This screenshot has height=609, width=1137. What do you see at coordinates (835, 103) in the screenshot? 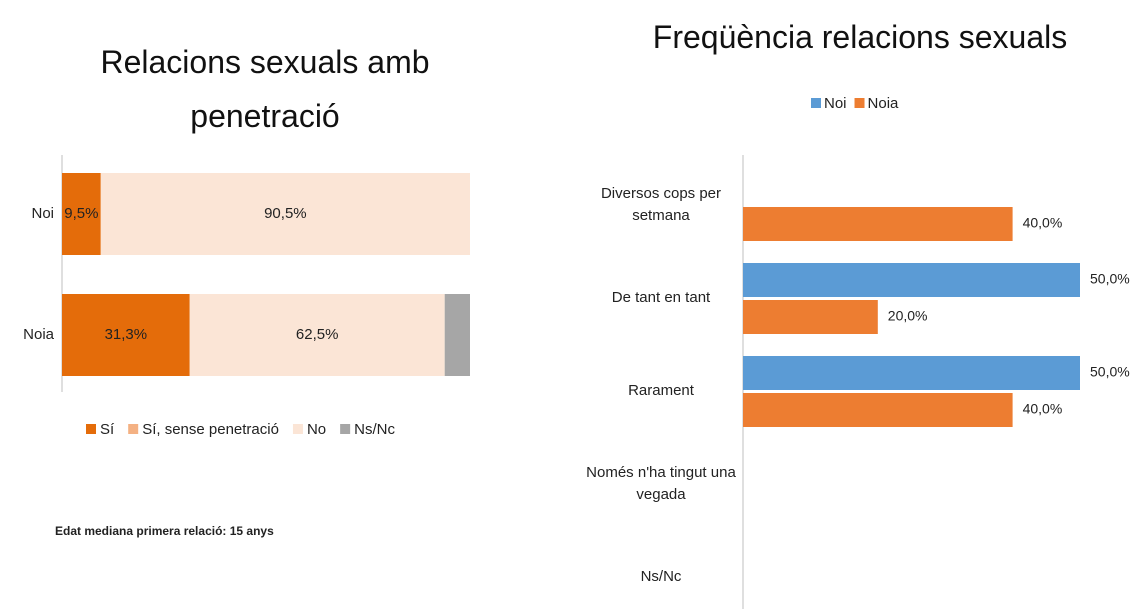
I see `legend-label: Noi` at bounding box center [835, 103].